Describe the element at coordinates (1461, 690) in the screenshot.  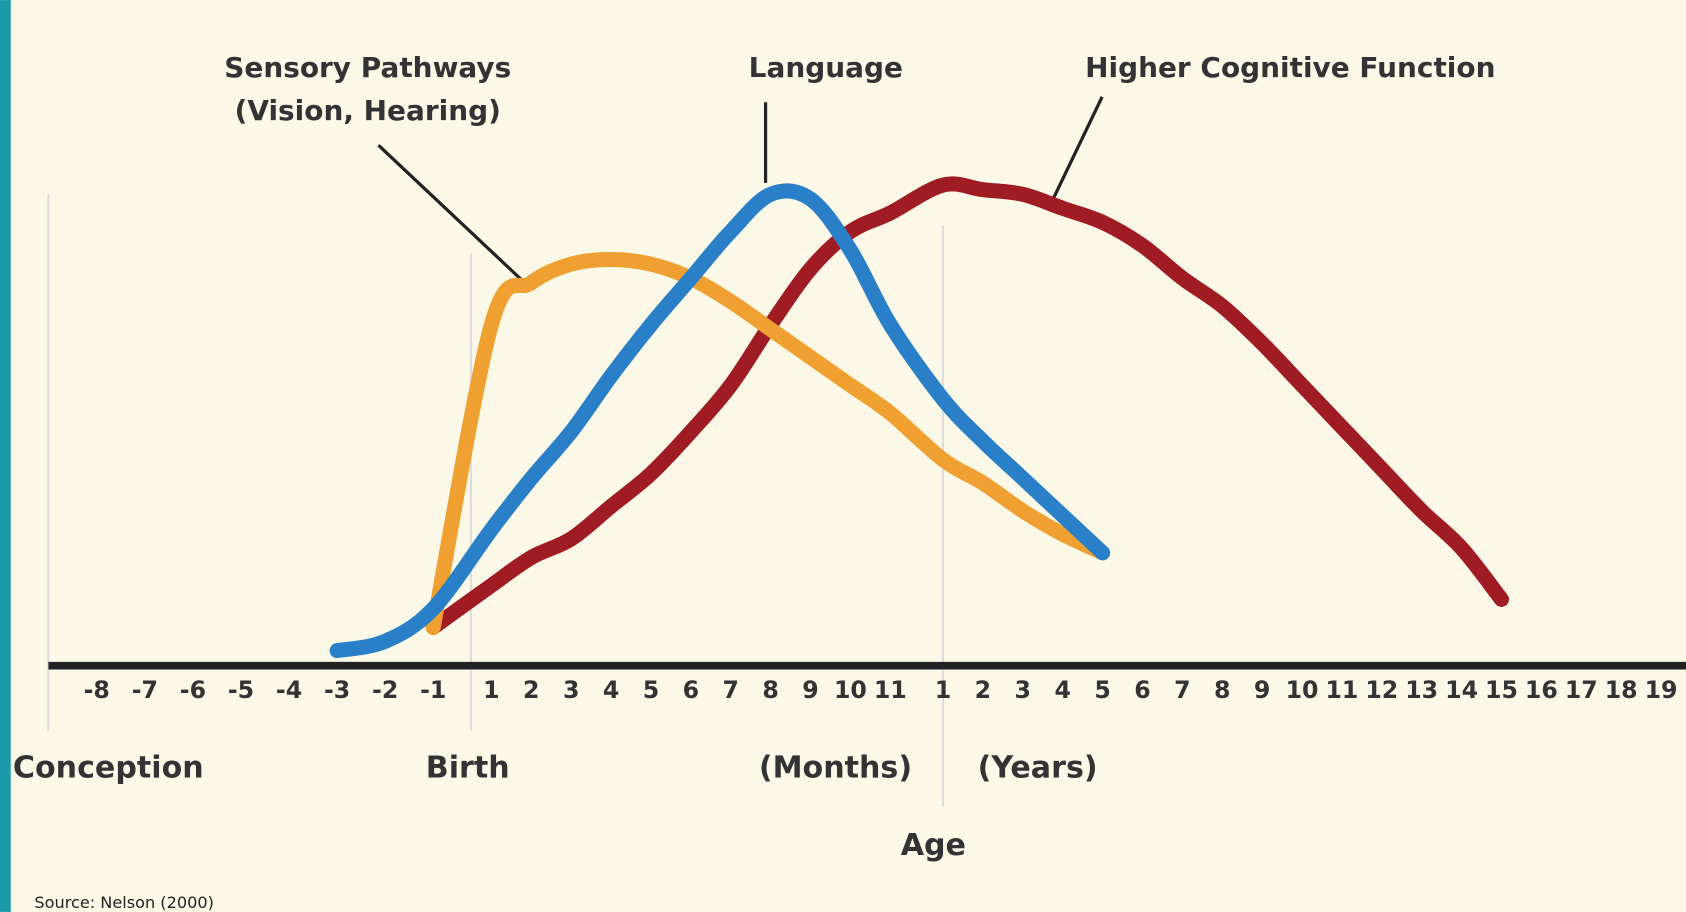
I see `x-tick-label: 14` at that location.